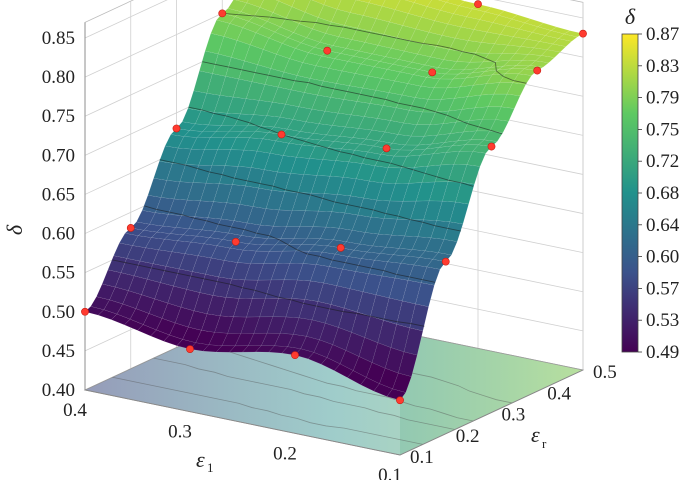  What do you see at coordinates (58, 77) in the screenshot?
I see `z-tick-label: 0.80` at bounding box center [58, 77].